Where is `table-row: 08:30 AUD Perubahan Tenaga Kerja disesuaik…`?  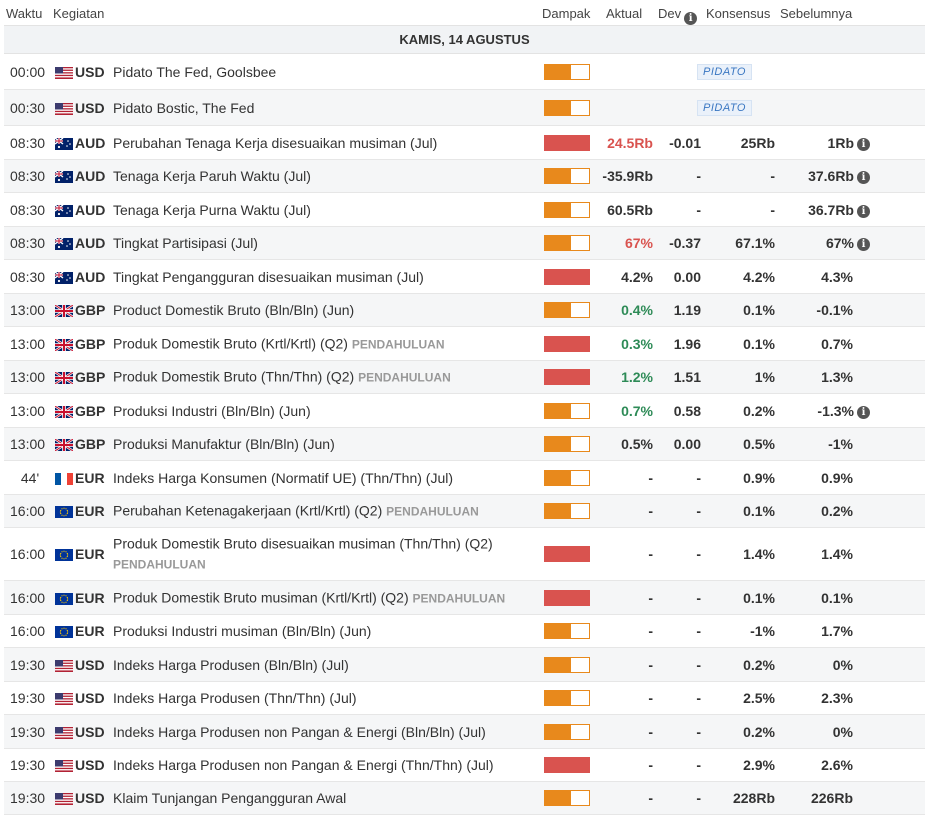
table-row: 08:30 AUD Perubahan Tenaga Kerja disesuaik… is located at coordinates (464, 143).